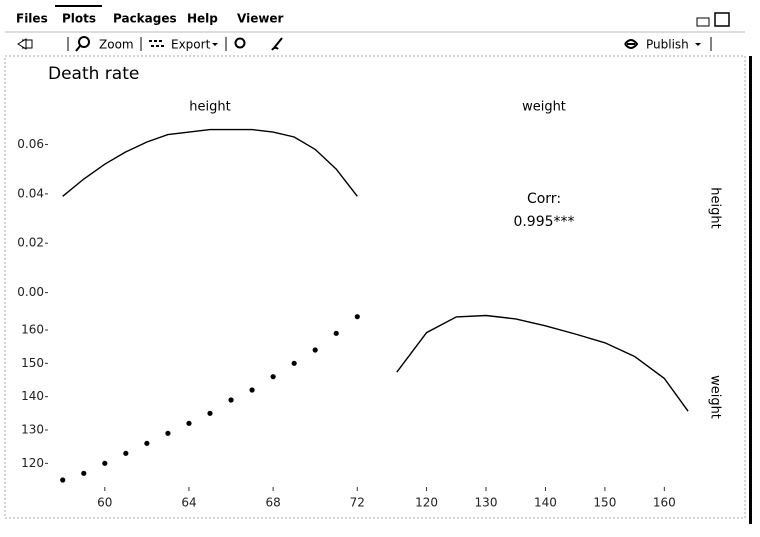  I want to click on export-button: Export, so click(191, 45).